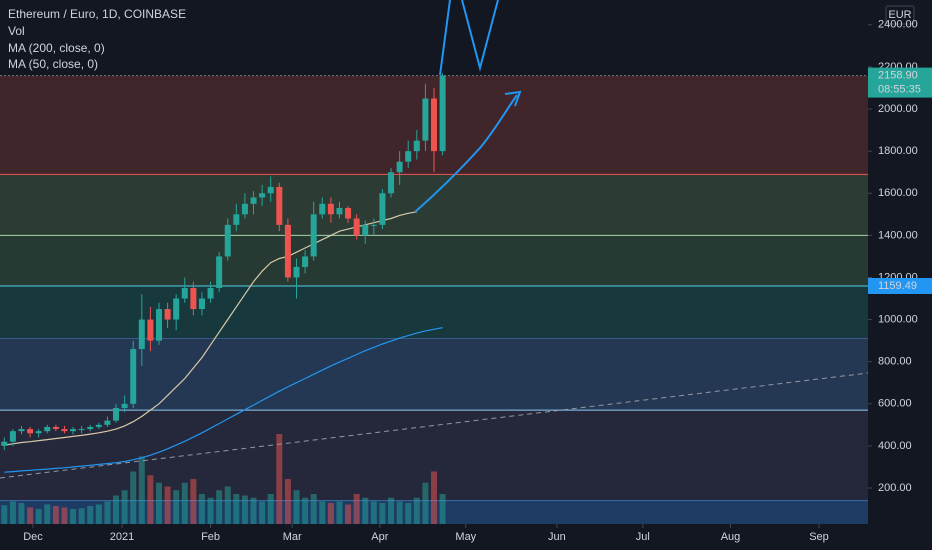 Image resolution: width=932 pixels, height=550 pixels. I want to click on x-tick-label: Mar, so click(292, 537).